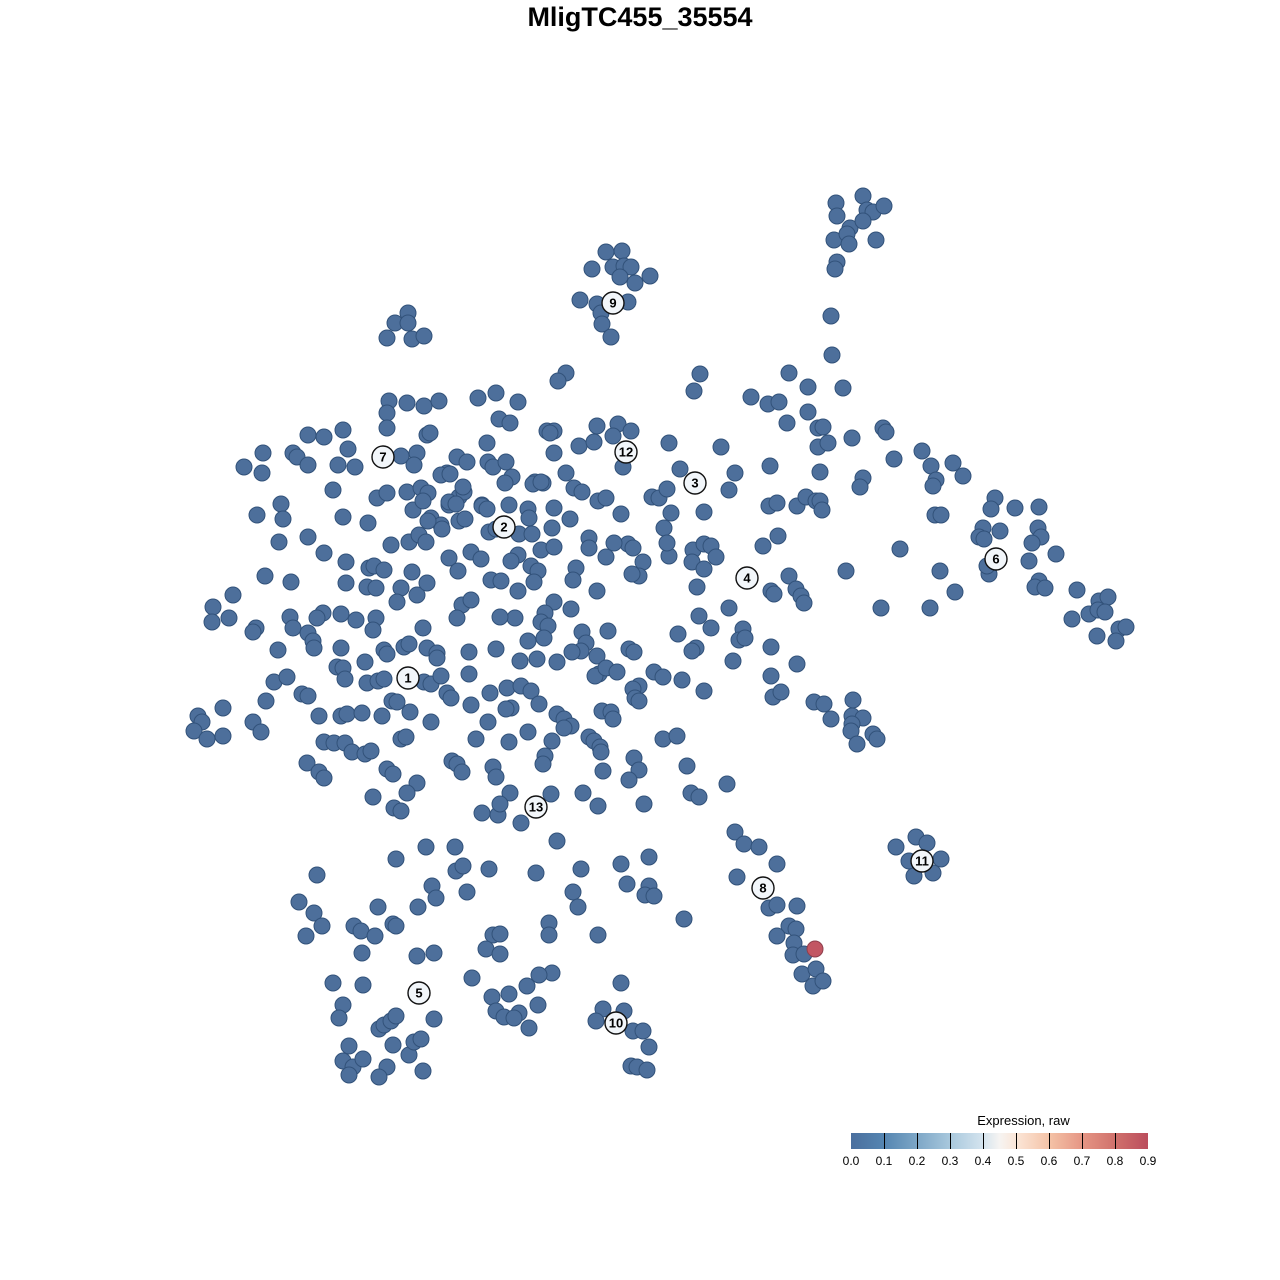 The width and height of the screenshot is (1280, 1280). Describe the element at coordinates (616, 1023) in the screenshot. I see `cluster-label-10: 10` at that location.